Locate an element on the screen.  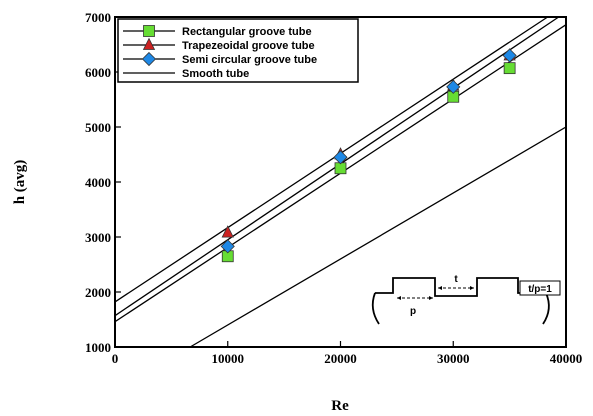
y-tick-label: 2000 is located at coordinates (98, 292).